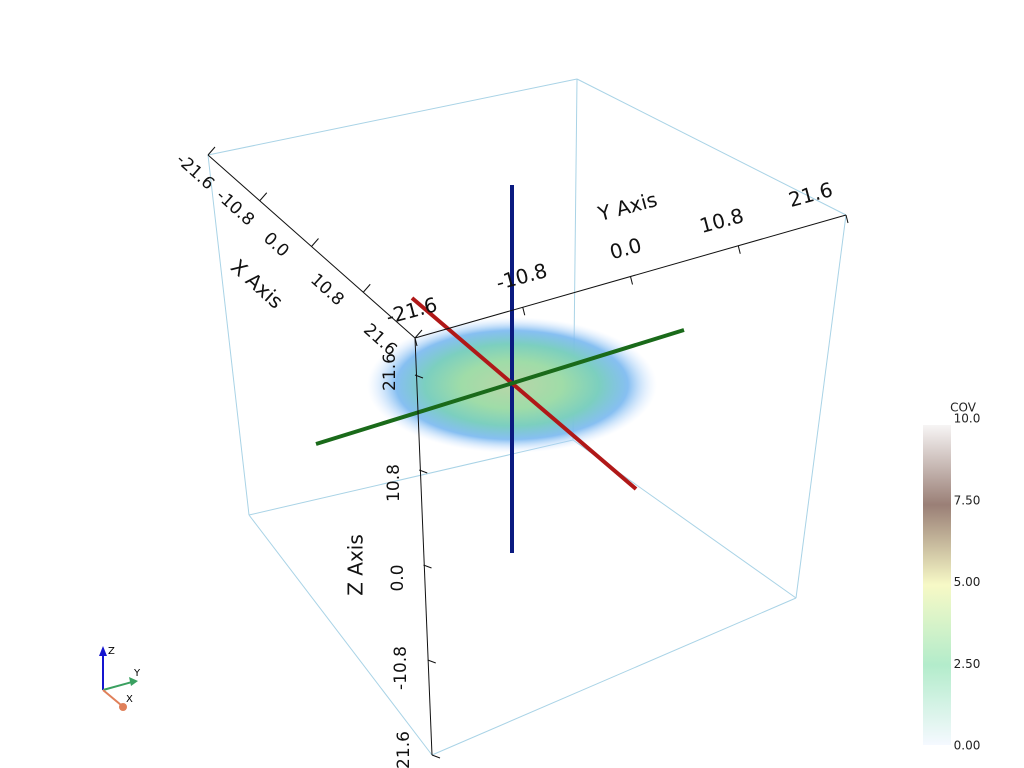  What do you see at coordinates (627, 206) in the screenshot?
I see `y-axis-title: Y Axis` at bounding box center [627, 206].